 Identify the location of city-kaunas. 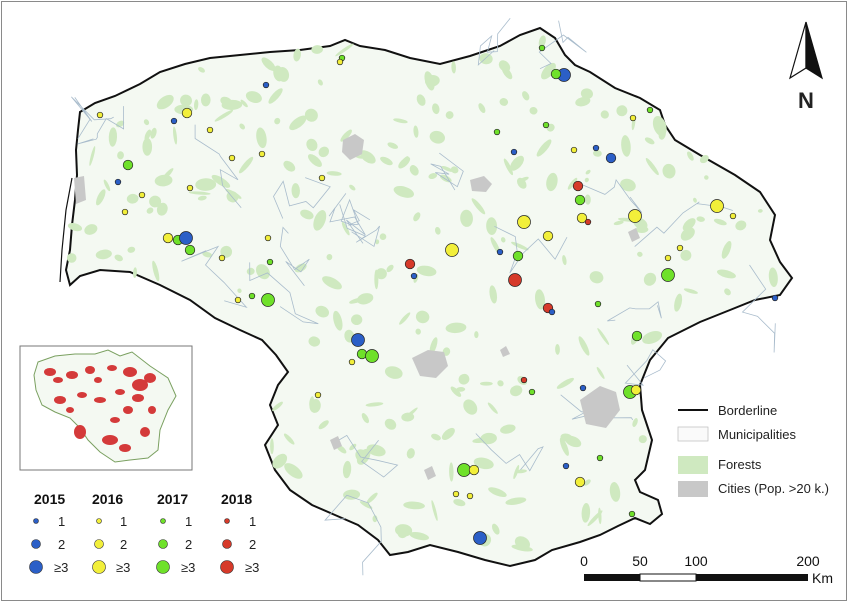
(430, 364).